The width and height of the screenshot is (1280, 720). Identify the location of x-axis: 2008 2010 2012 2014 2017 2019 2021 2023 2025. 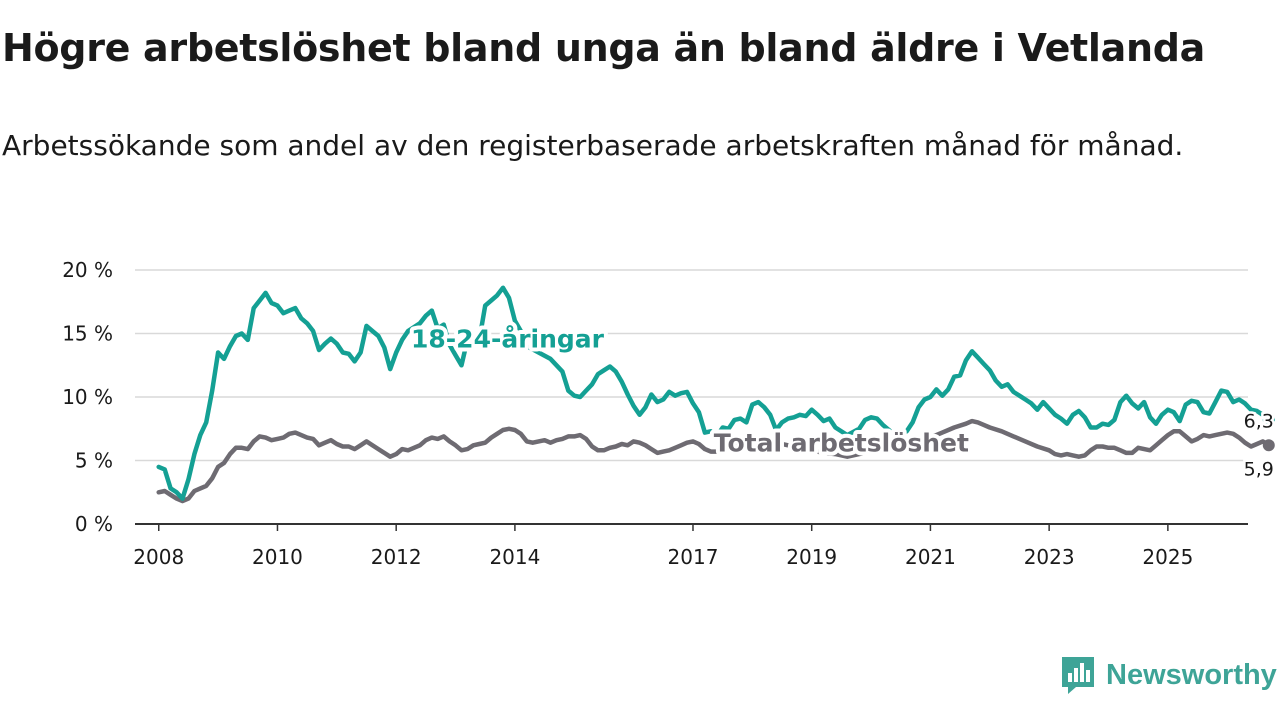
(690, 546).